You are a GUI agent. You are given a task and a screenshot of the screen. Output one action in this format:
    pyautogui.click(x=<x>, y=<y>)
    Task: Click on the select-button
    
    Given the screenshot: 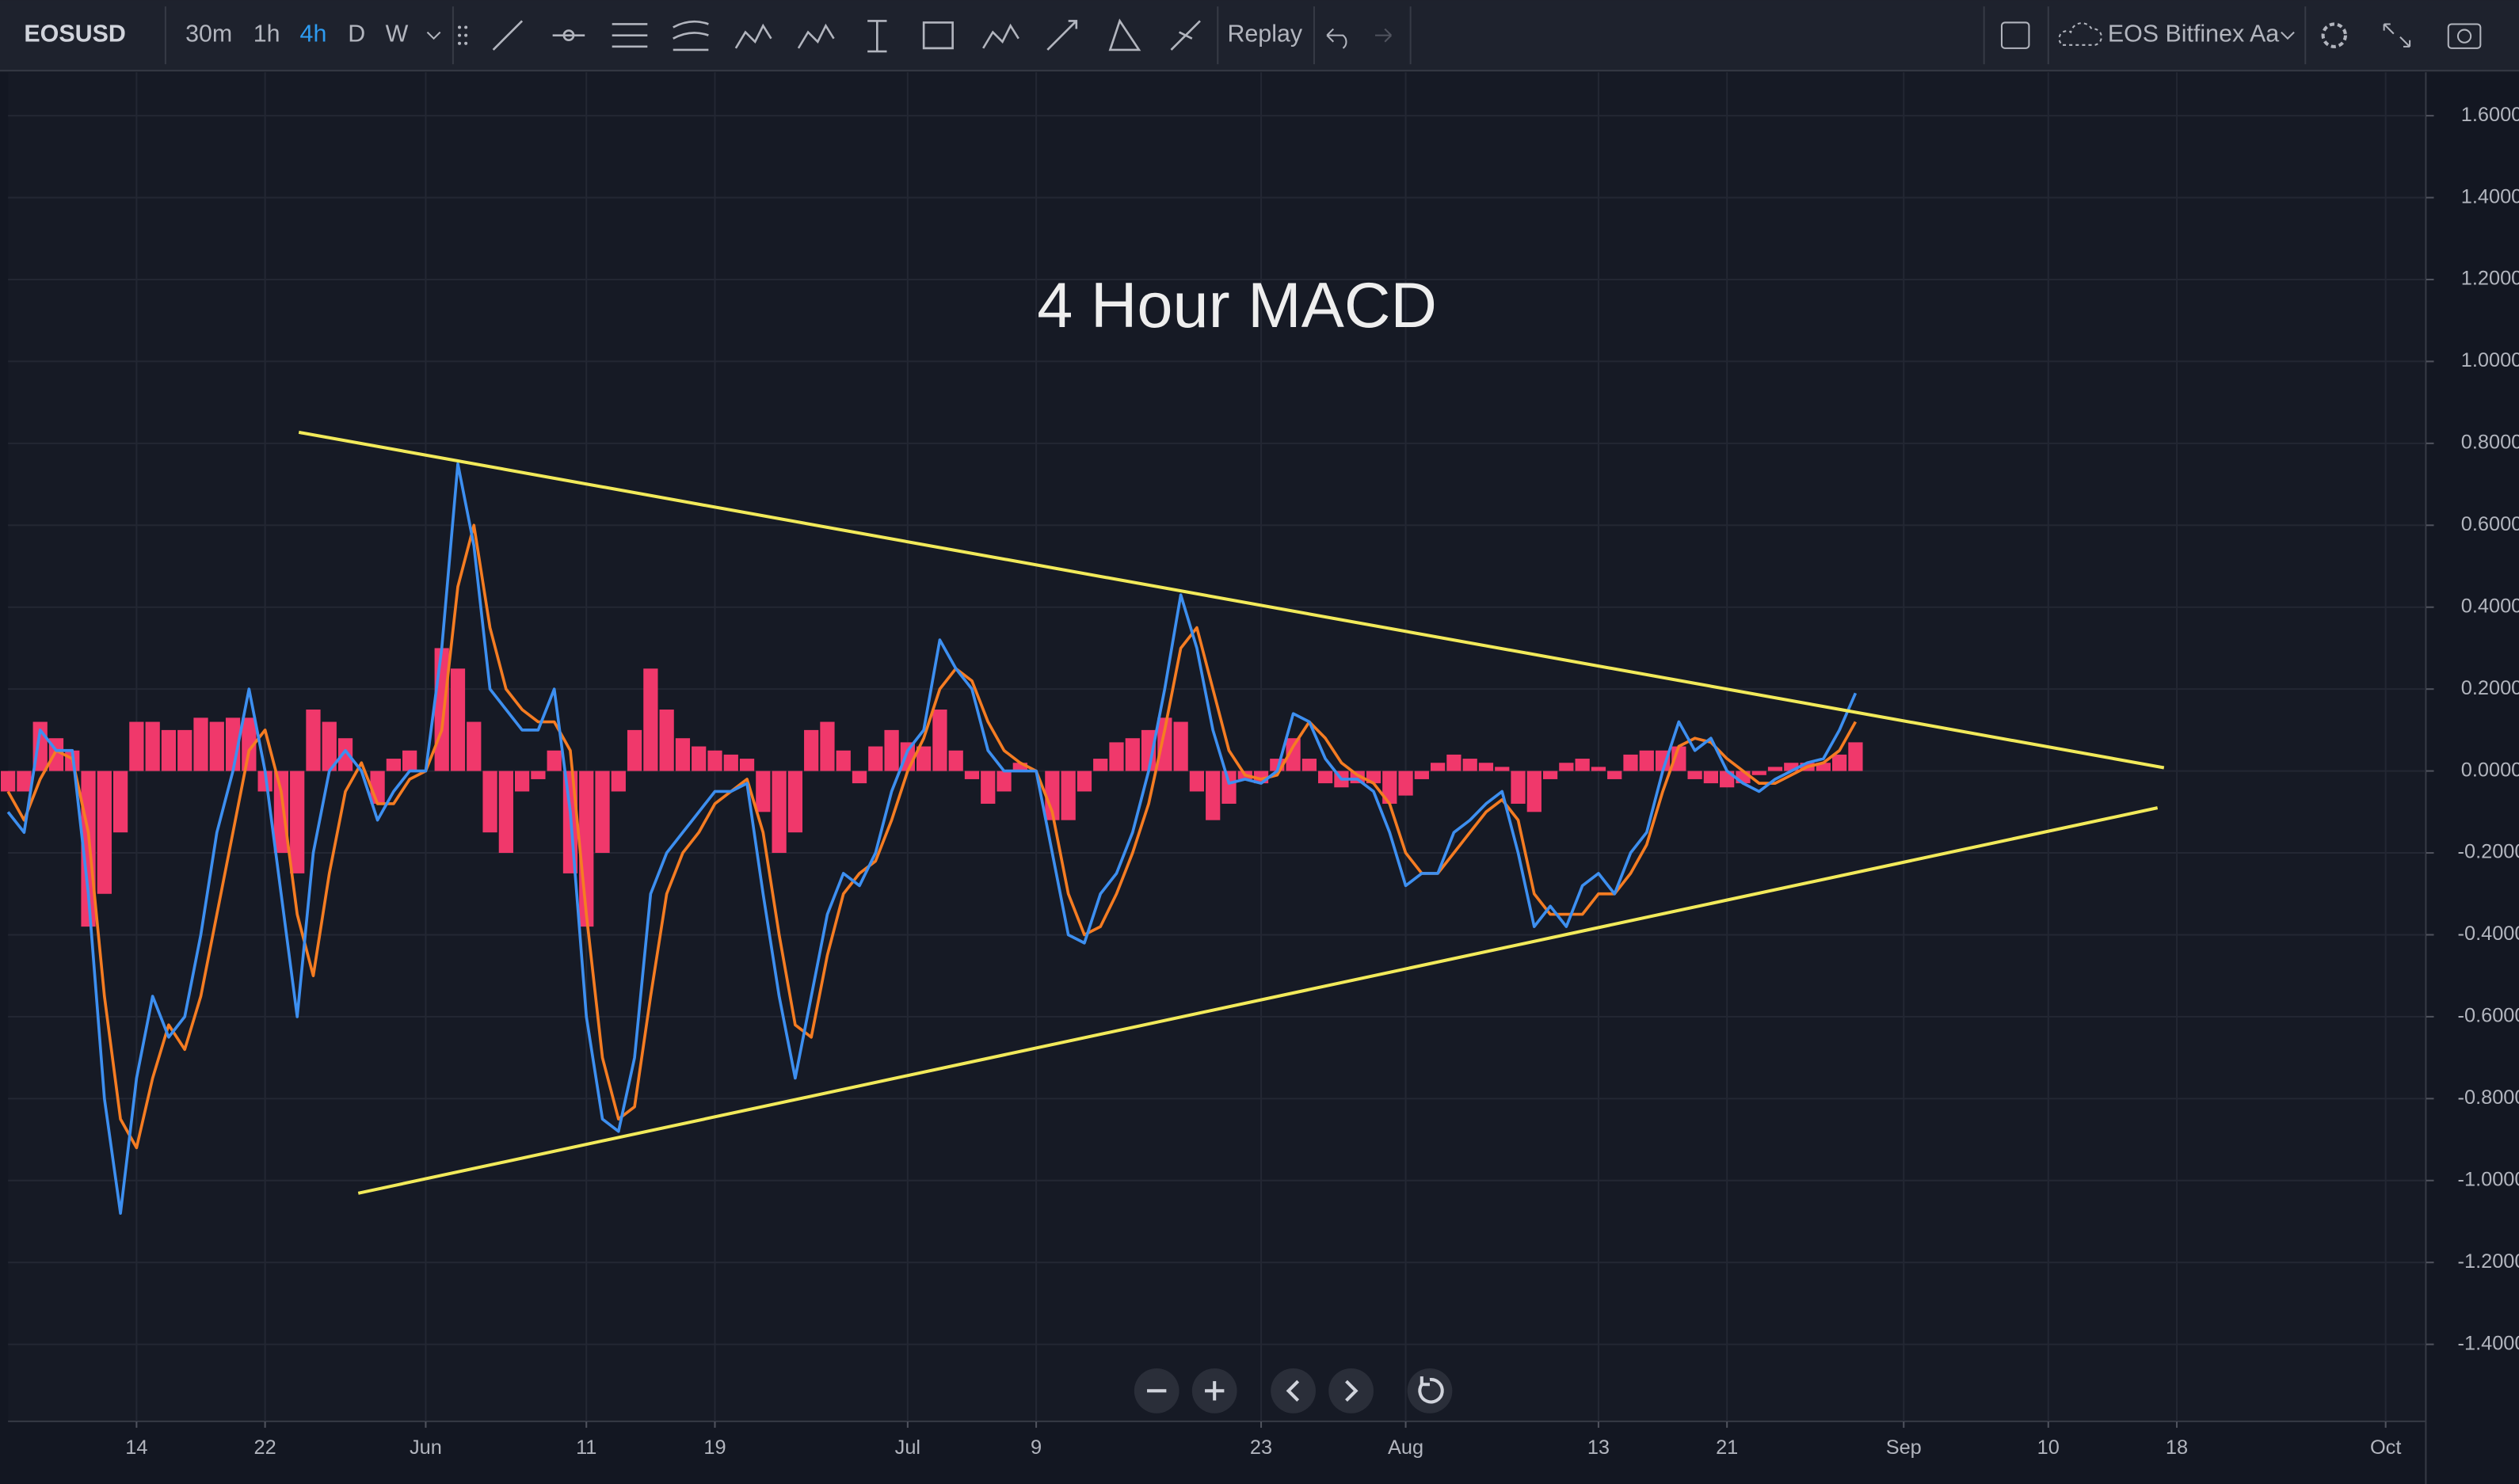 What is the action you would take?
    pyautogui.click(x=2015, y=35)
    